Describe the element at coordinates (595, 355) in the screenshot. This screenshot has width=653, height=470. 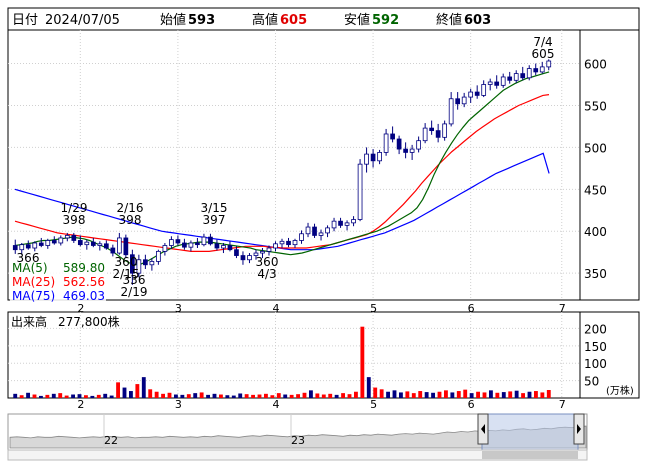
I see `volume-y-ticks: 200 150 100 50` at that location.